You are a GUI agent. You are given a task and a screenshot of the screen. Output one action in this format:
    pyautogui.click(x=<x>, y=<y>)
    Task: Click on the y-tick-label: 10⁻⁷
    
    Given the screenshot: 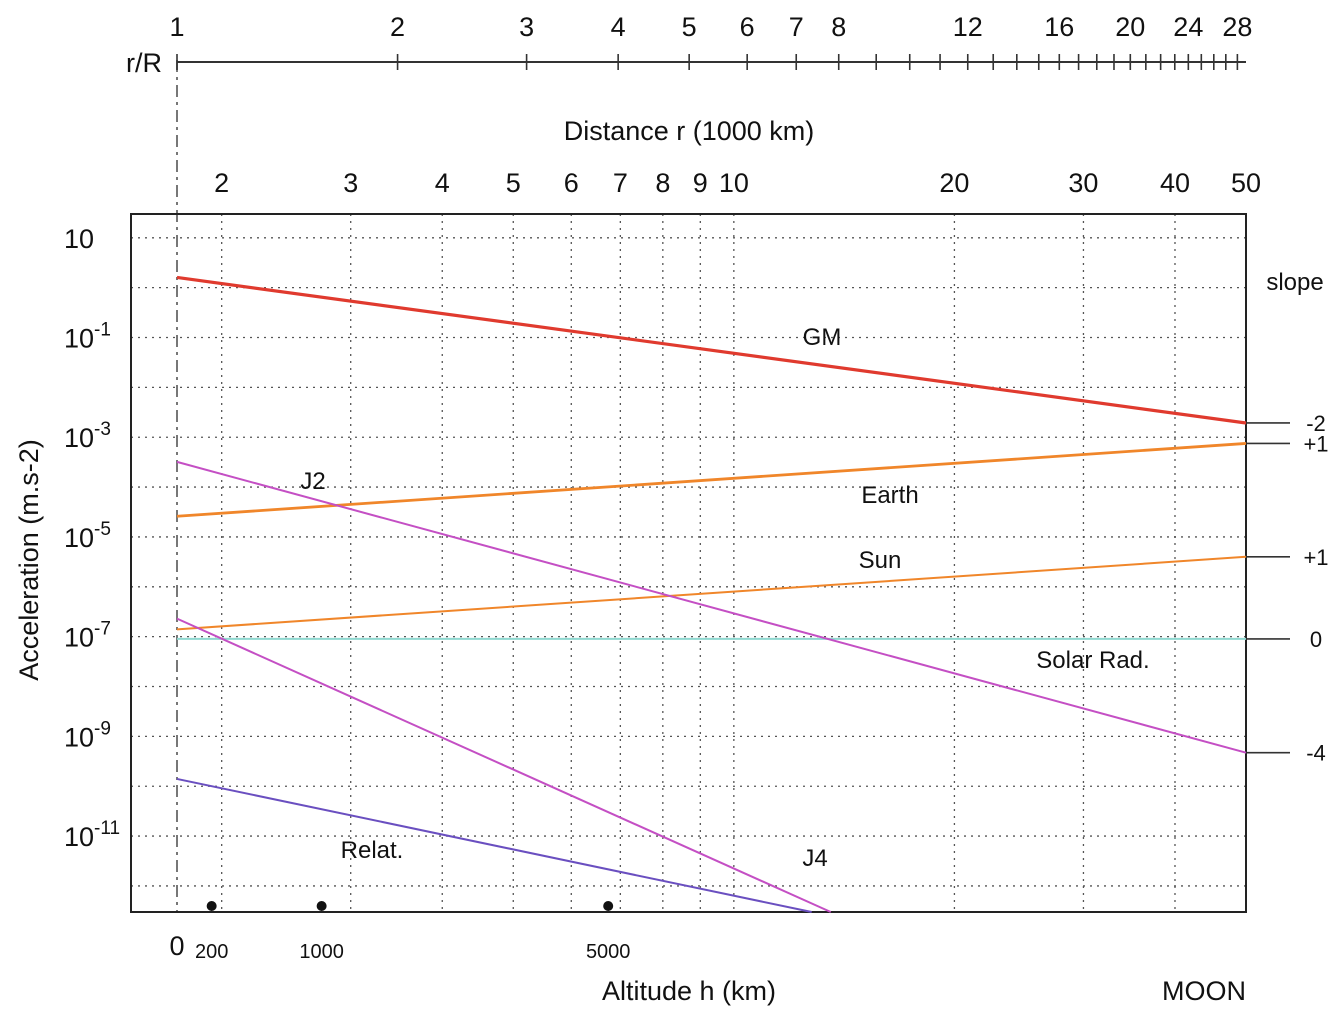 What is the action you would take?
    pyautogui.click(x=87, y=636)
    